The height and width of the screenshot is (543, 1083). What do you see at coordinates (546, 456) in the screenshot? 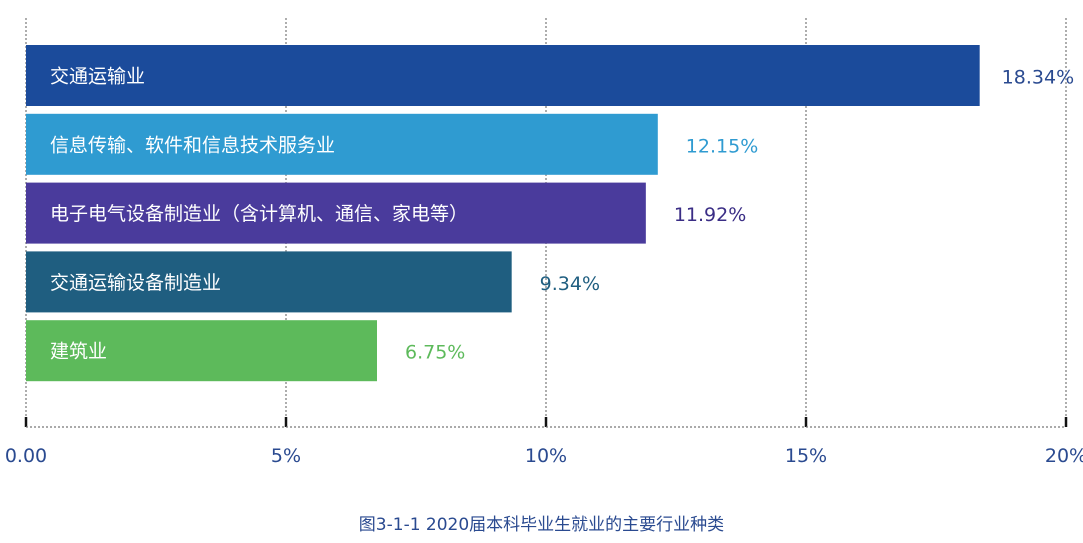
I see `x-tick-label: 10%` at bounding box center [546, 456].